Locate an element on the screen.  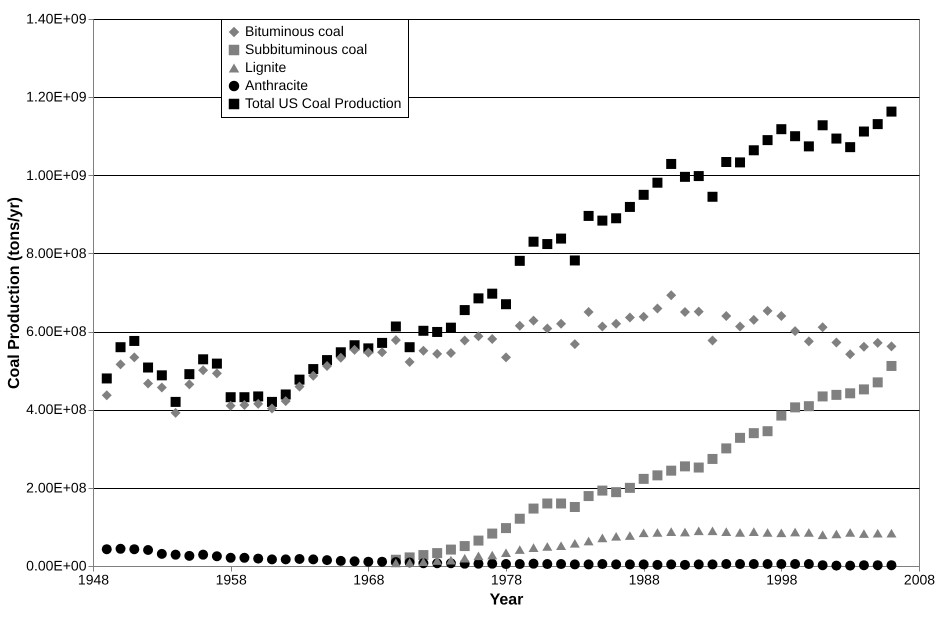
x-axis-title: Year is located at coordinates (507, 600).